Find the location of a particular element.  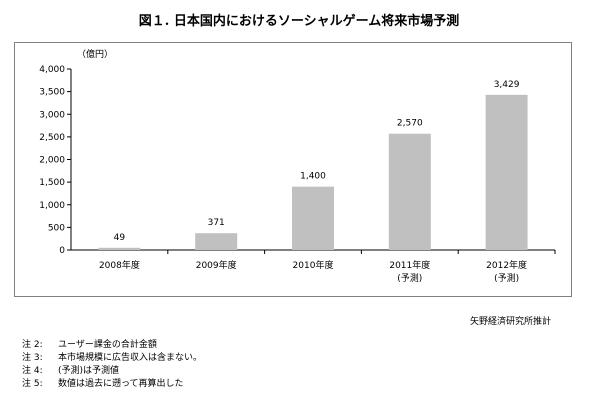

x-tick-label: 2011年度 is located at coordinates (409, 265).